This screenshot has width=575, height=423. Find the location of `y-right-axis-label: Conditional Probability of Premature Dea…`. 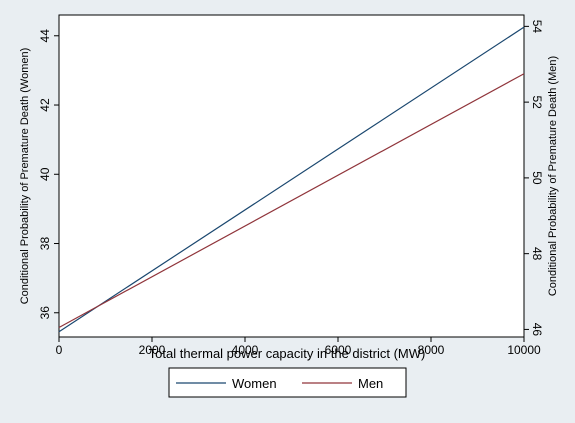

y-right-axis-label: Conditional Probability of Premature Dea… is located at coordinates (553, 176).